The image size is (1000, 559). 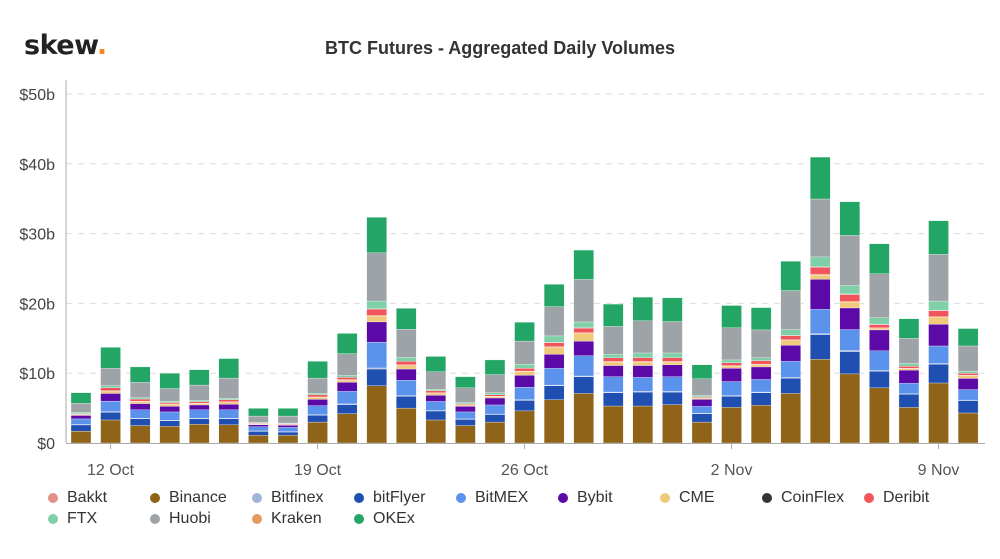 I want to click on legend-item-cme: CME, so click(x=687, y=498).